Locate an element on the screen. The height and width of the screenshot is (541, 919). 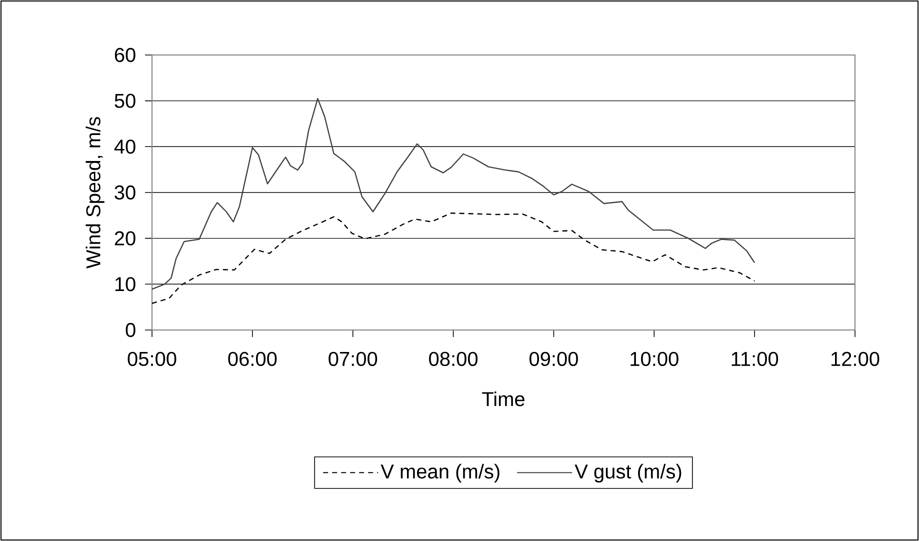
legend-label: V mean (m/s) is located at coordinates (440, 473).